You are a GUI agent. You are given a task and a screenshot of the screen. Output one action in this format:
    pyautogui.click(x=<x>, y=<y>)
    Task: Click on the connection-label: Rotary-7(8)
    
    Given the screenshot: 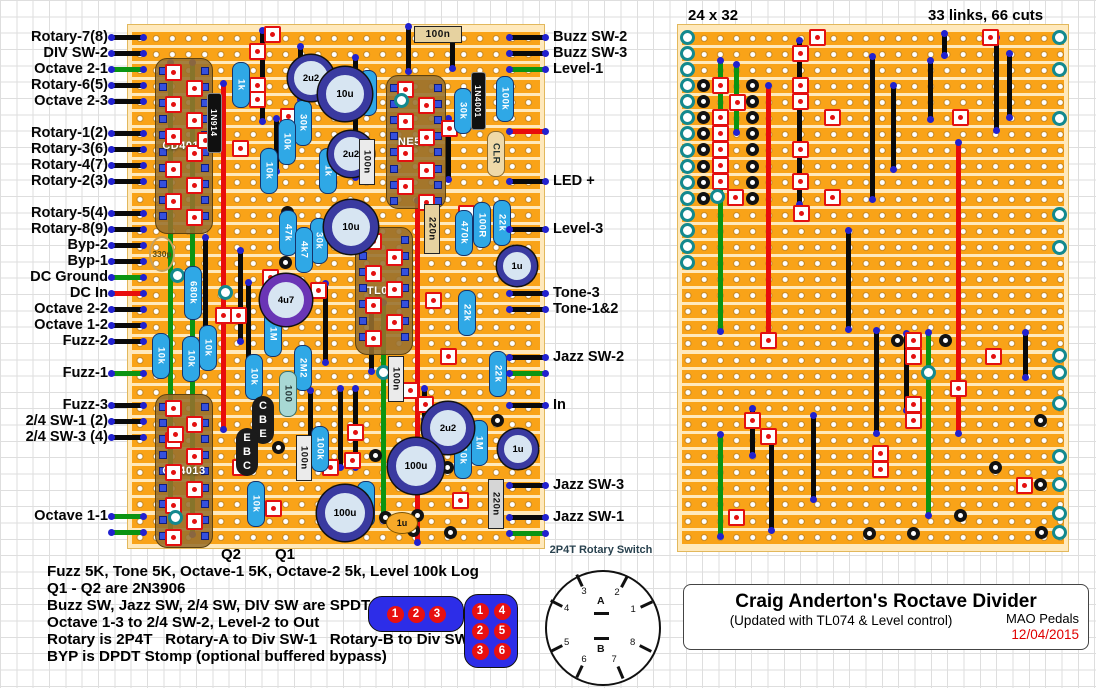 What is the action you would take?
    pyautogui.click(x=69, y=37)
    